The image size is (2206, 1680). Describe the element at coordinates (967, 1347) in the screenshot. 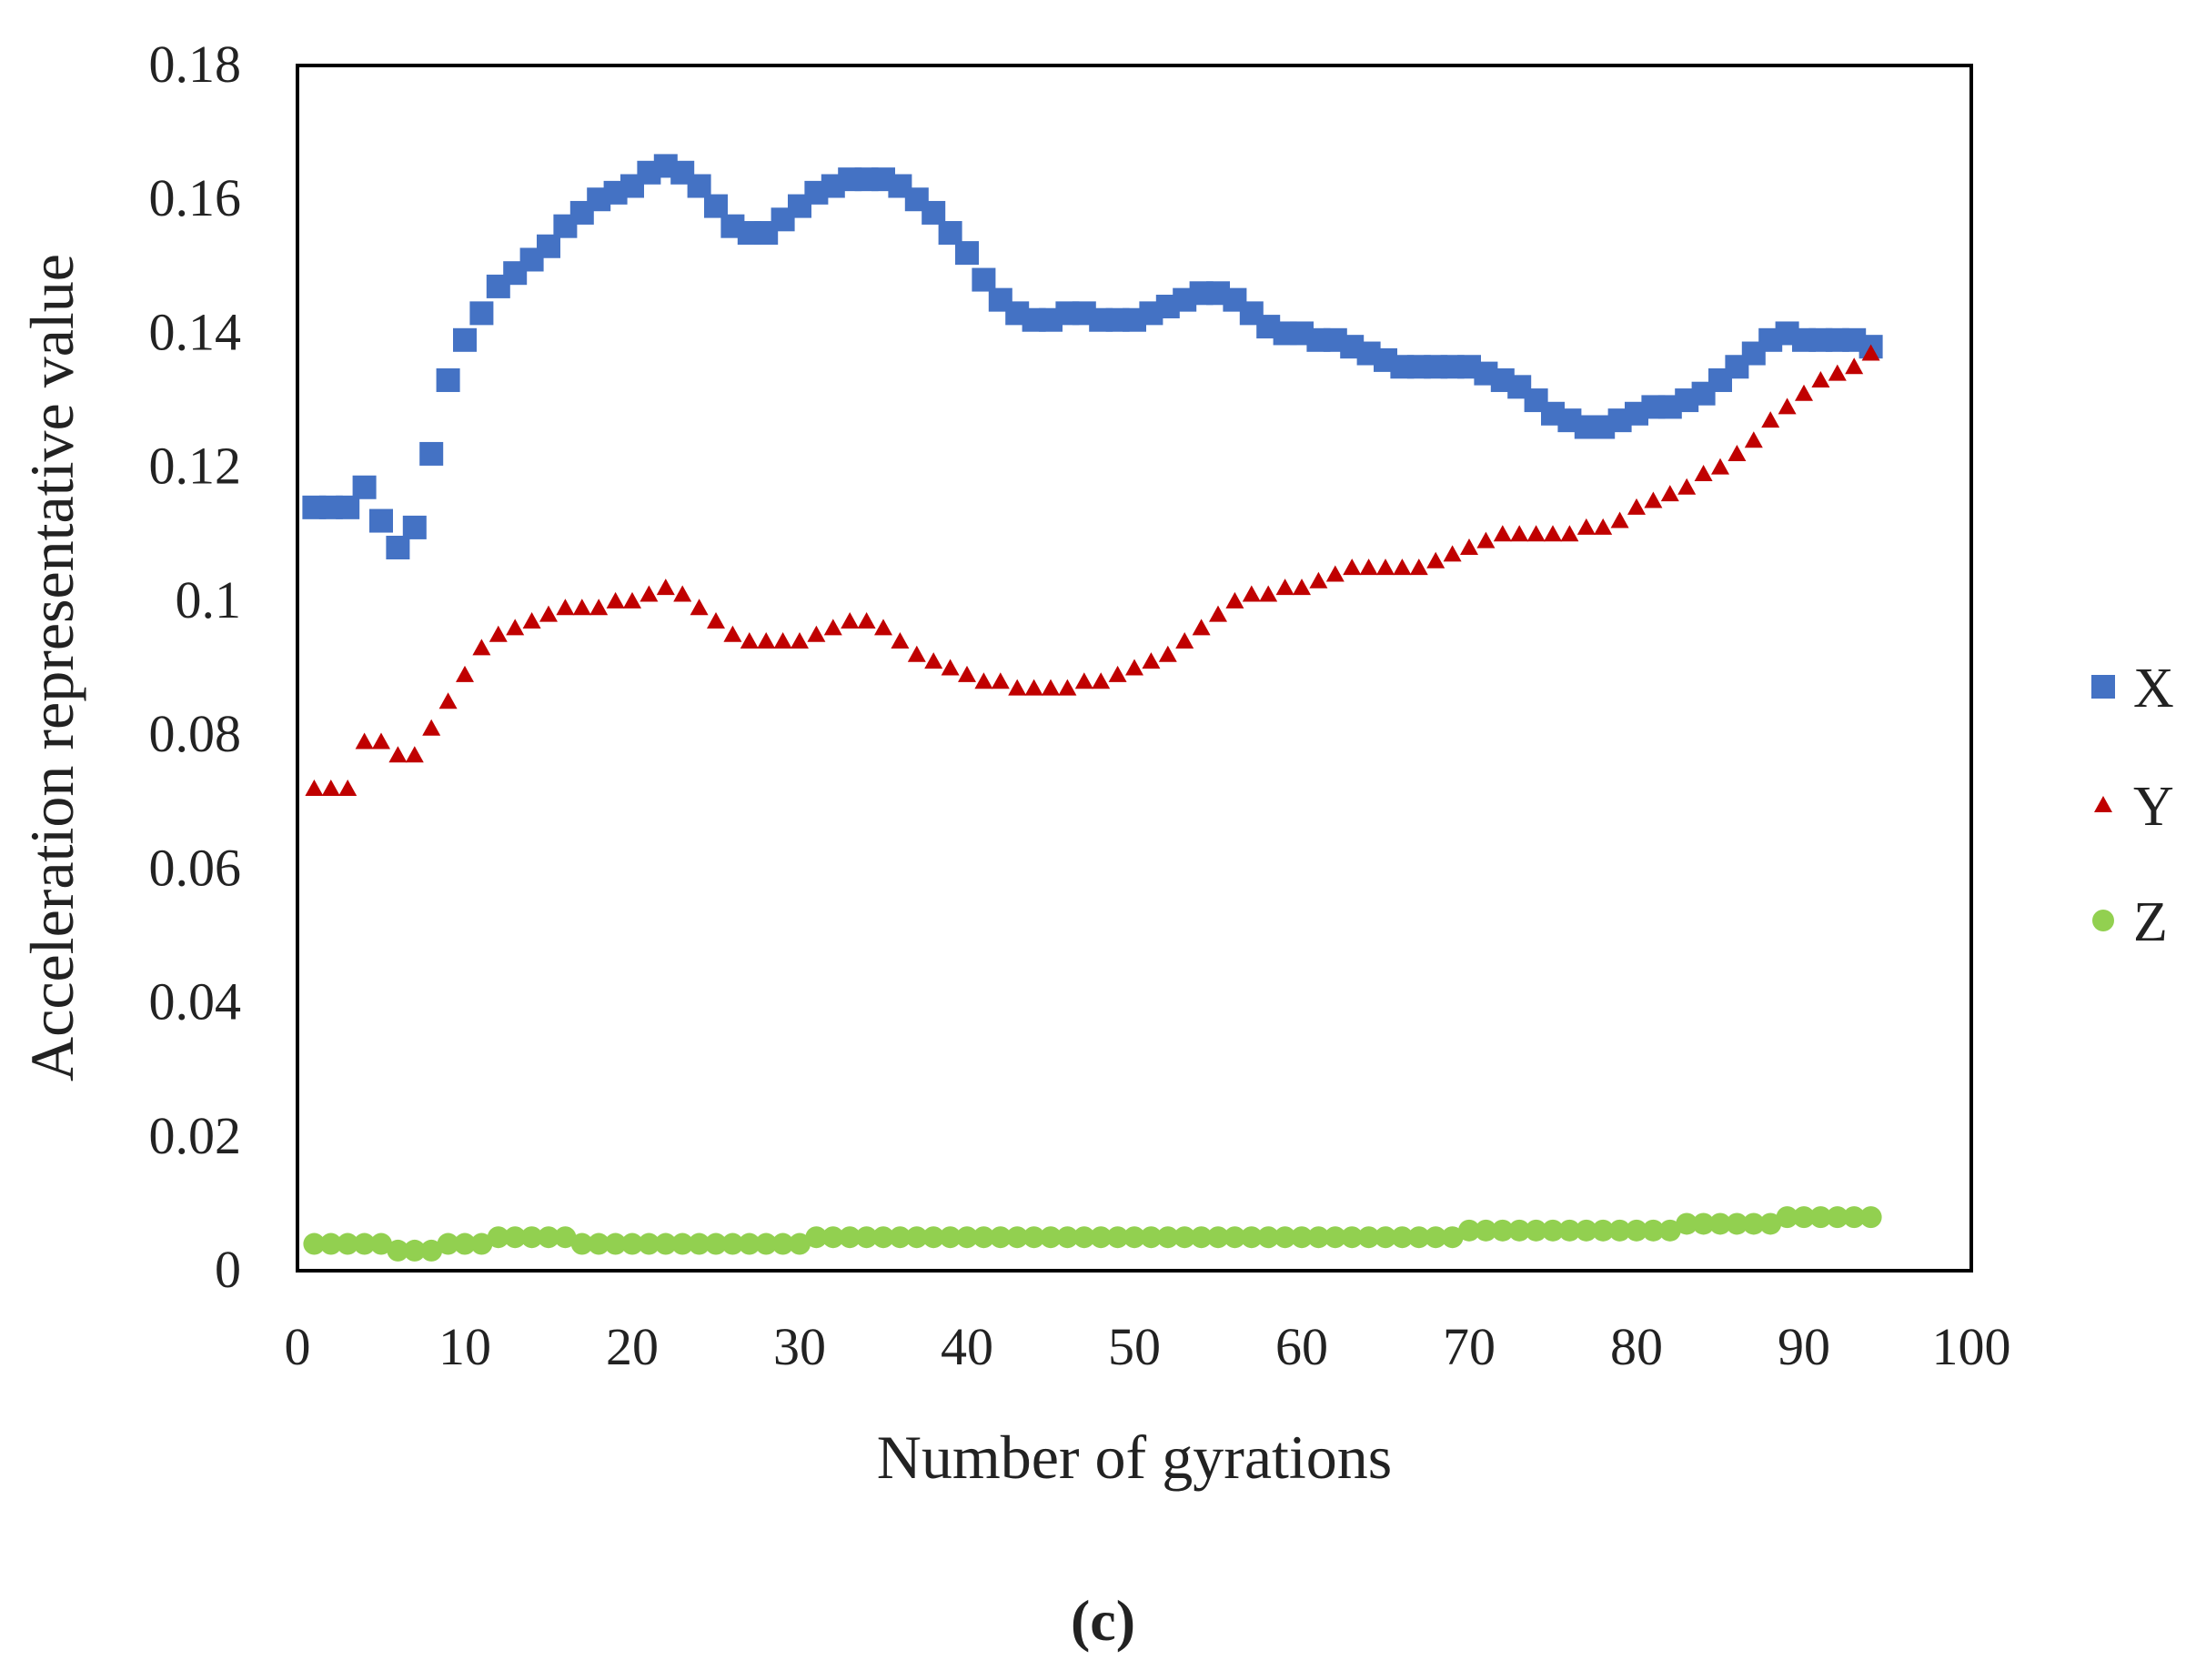

I see `x-tick-label: 40` at that location.